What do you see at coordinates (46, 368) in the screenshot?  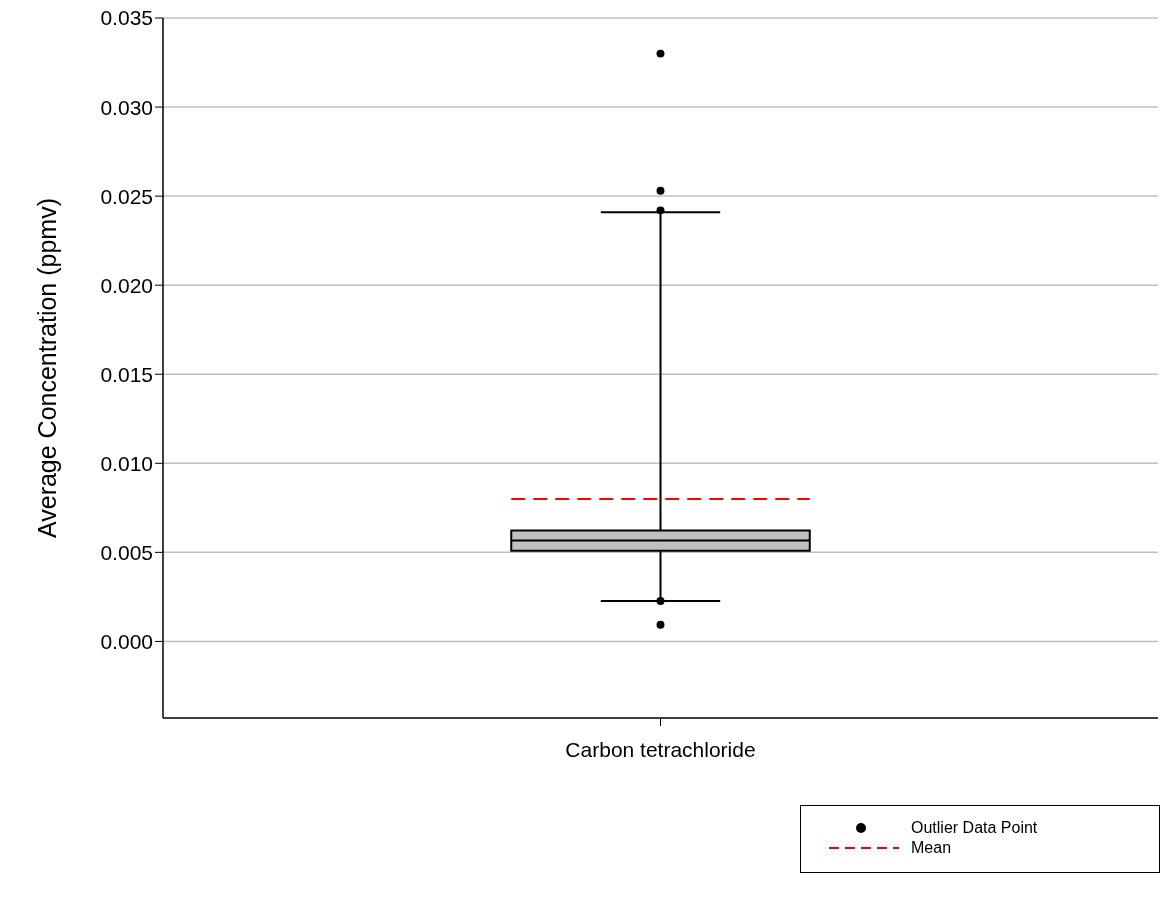 I see `y-axis-title: Average Concentration (ppmv)` at bounding box center [46, 368].